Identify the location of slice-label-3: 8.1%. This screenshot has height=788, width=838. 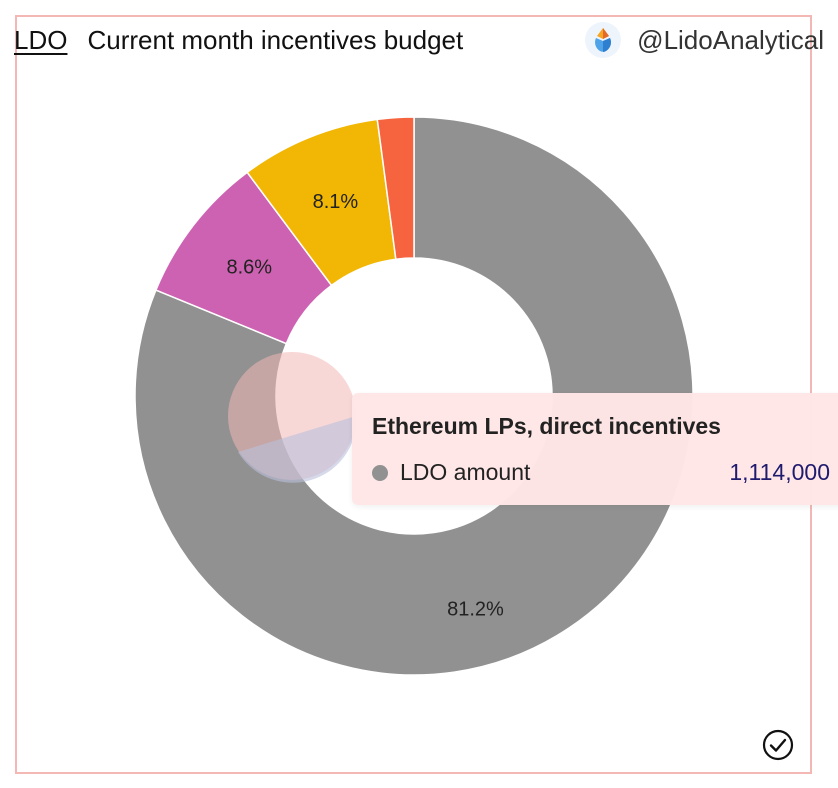
(336, 202).